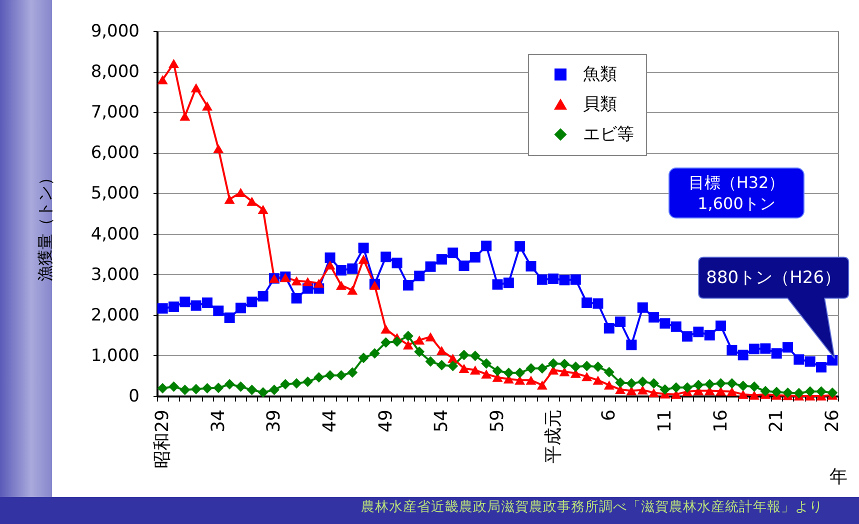 The height and width of the screenshot is (524, 859). Describe the element at coordinates (115, 356) in the screenshot. I see `y-tick-label: 1,000` at that location.